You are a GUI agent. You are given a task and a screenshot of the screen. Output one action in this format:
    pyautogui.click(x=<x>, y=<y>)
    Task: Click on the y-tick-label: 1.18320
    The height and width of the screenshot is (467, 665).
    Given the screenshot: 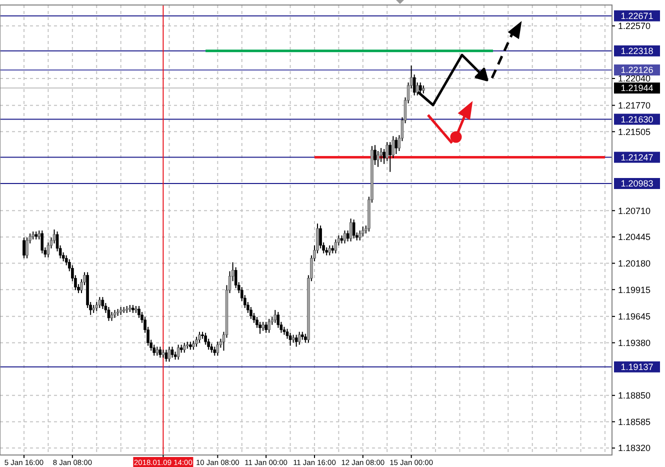 What is the action you would take?
    pyautogui.click(x=634, y=448)
    